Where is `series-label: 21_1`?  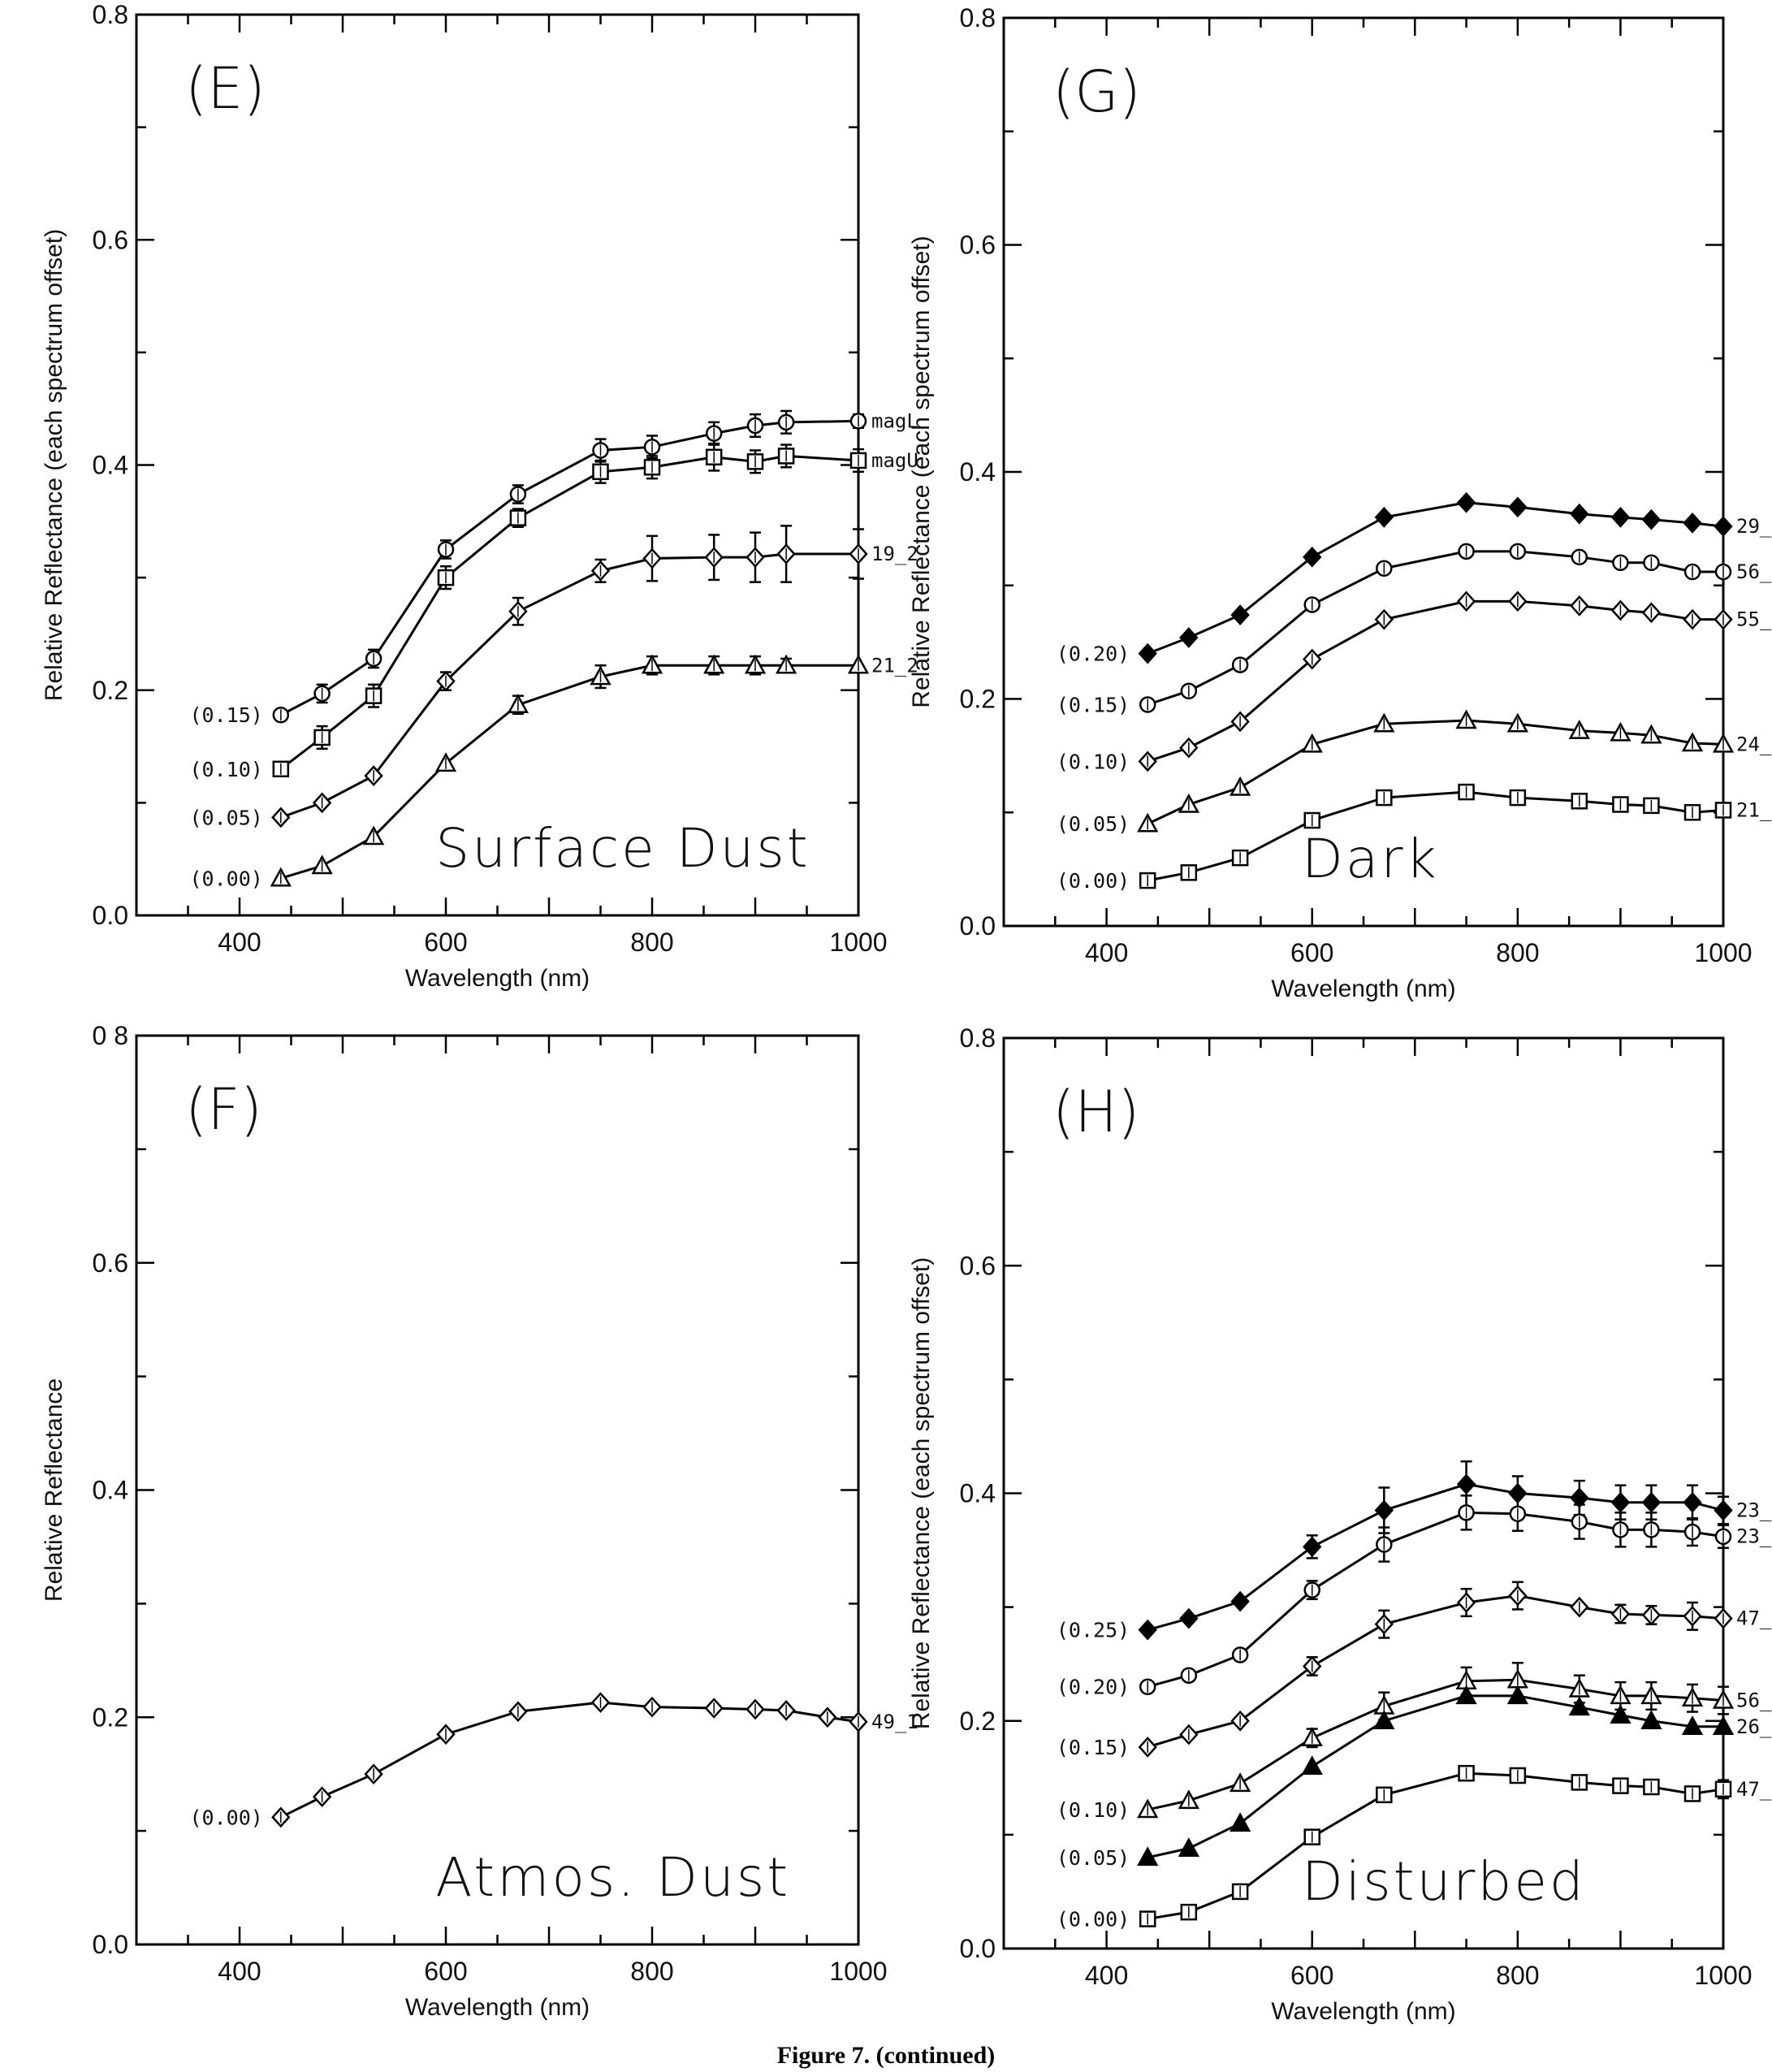
series-label: 21_1 is located at coordinates (1754, 809).